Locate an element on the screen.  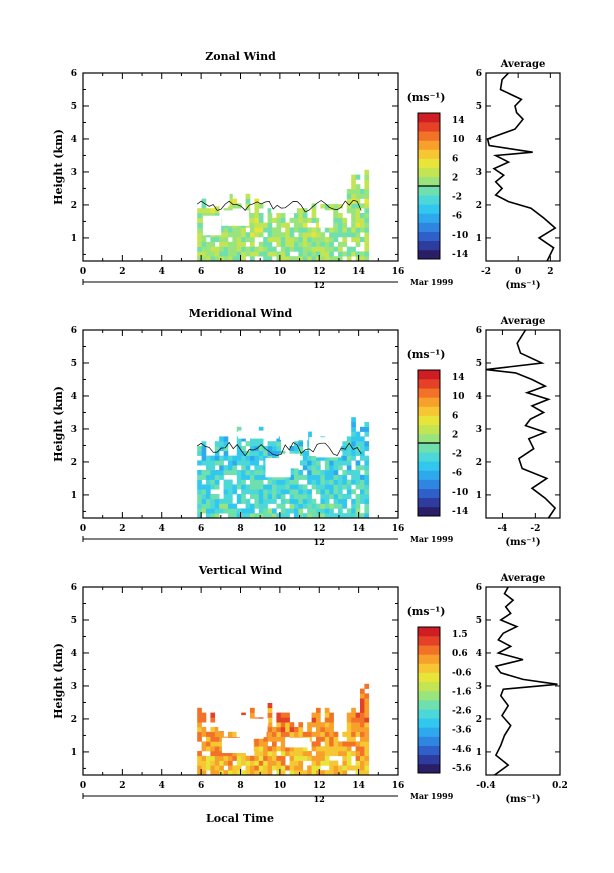
colorbar-tick-label: 2 is located at coordinates (455, 435).